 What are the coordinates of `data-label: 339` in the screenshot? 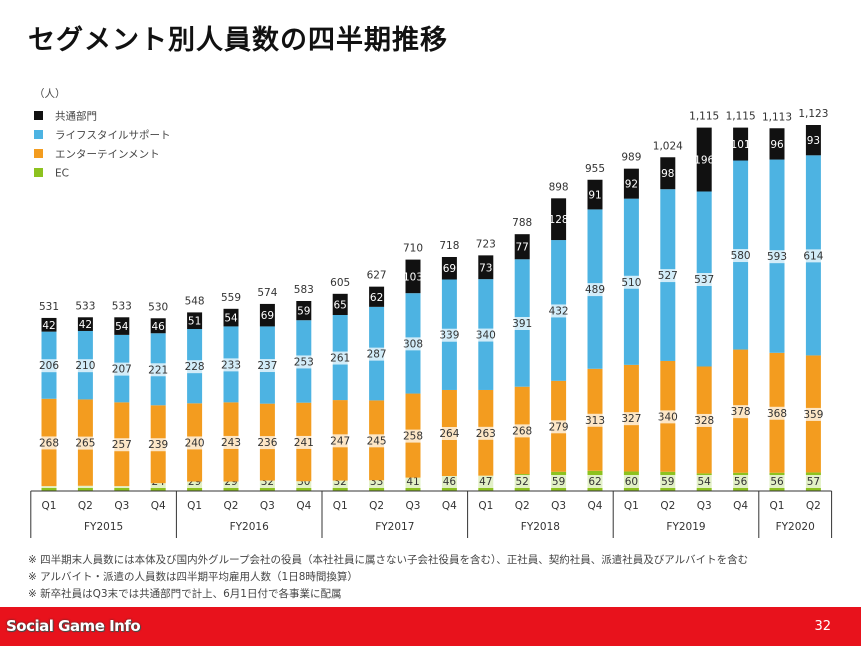 It's located at (449, 336).